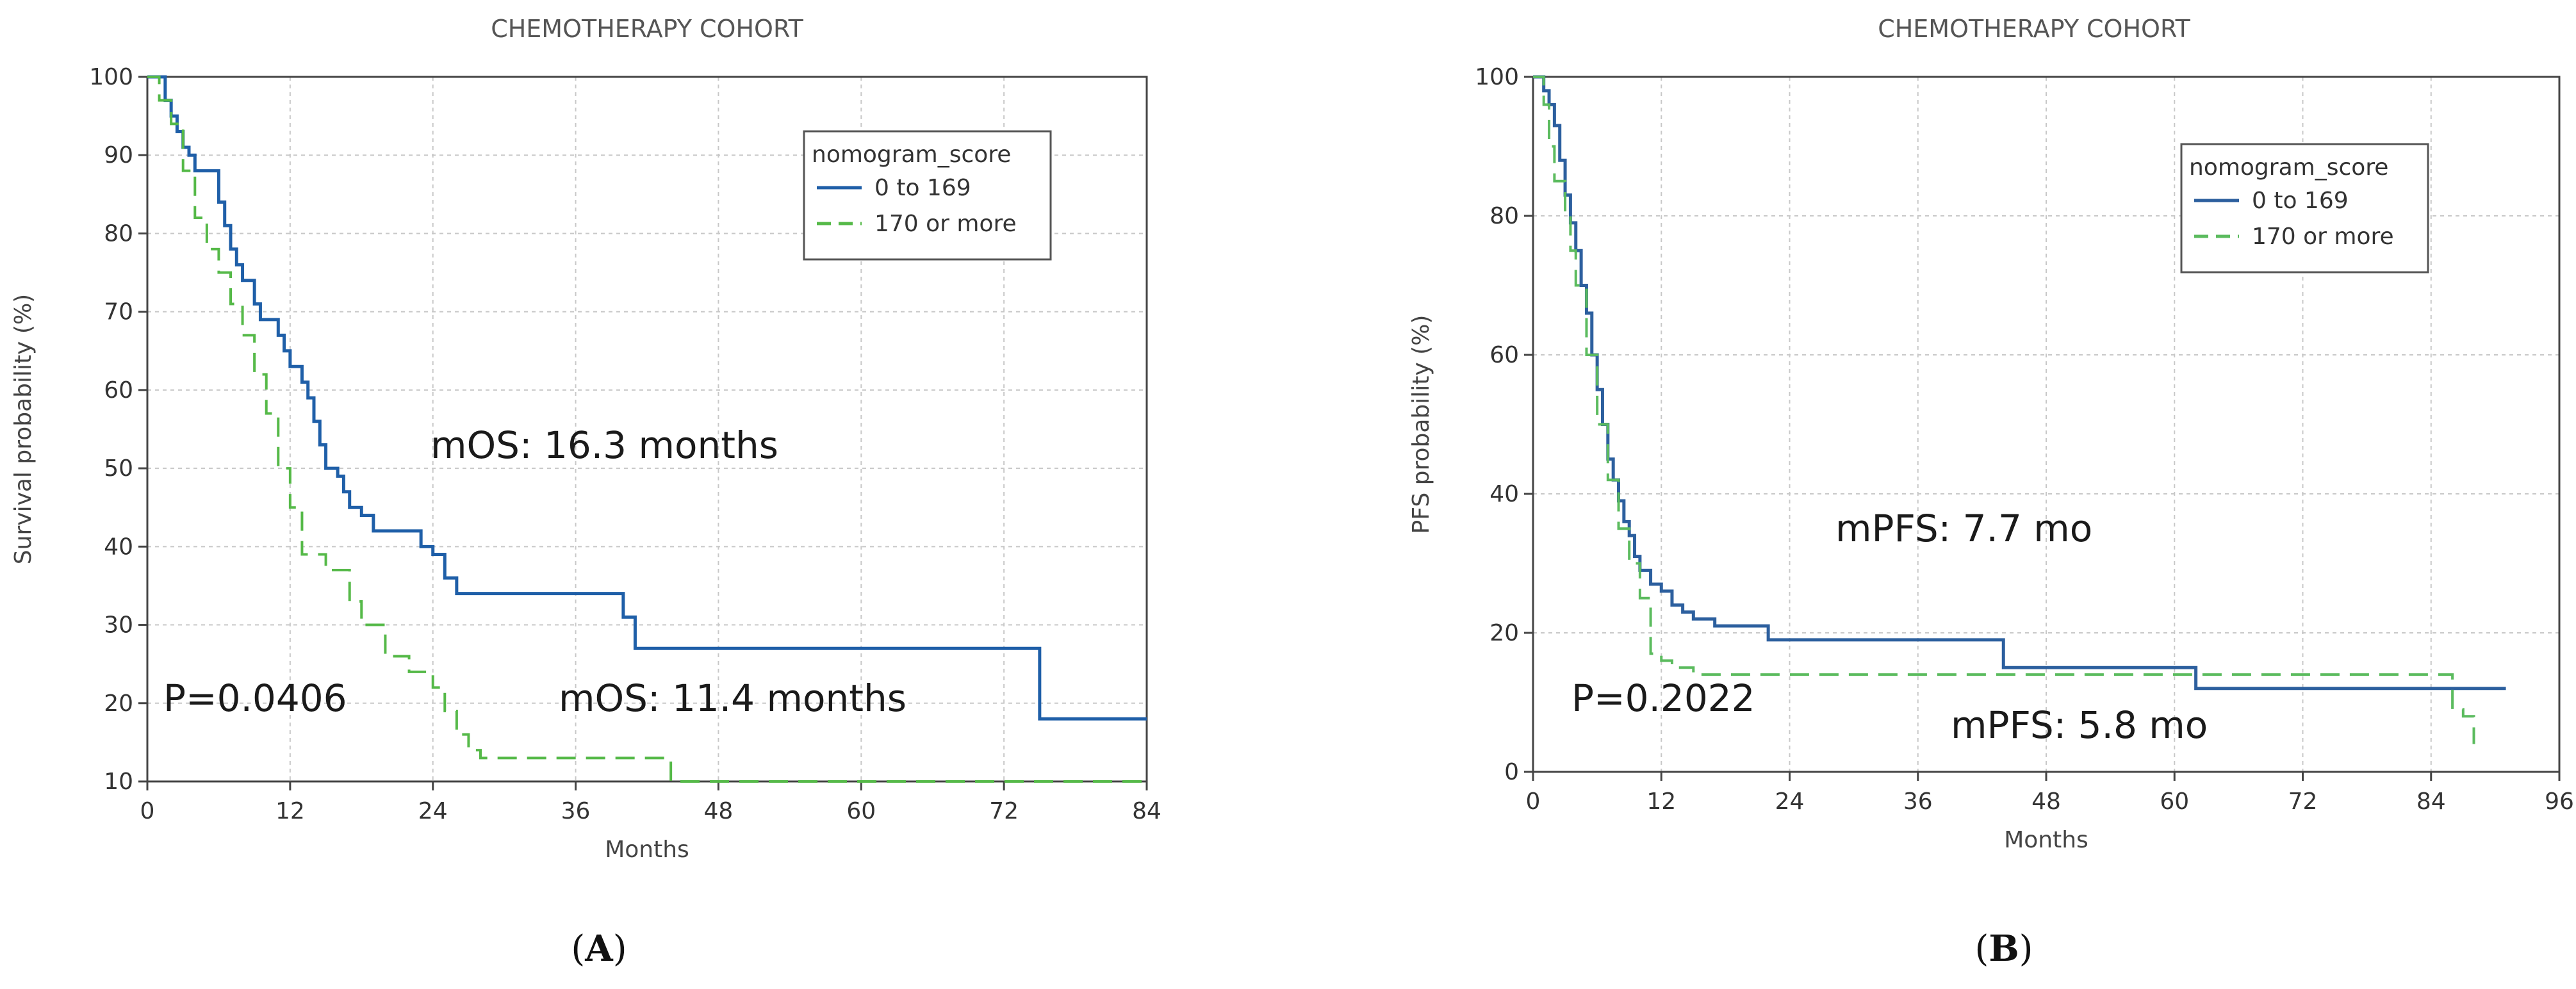  I want to click on annotation-label: mOS: 16.3 months, so click(604, 445).